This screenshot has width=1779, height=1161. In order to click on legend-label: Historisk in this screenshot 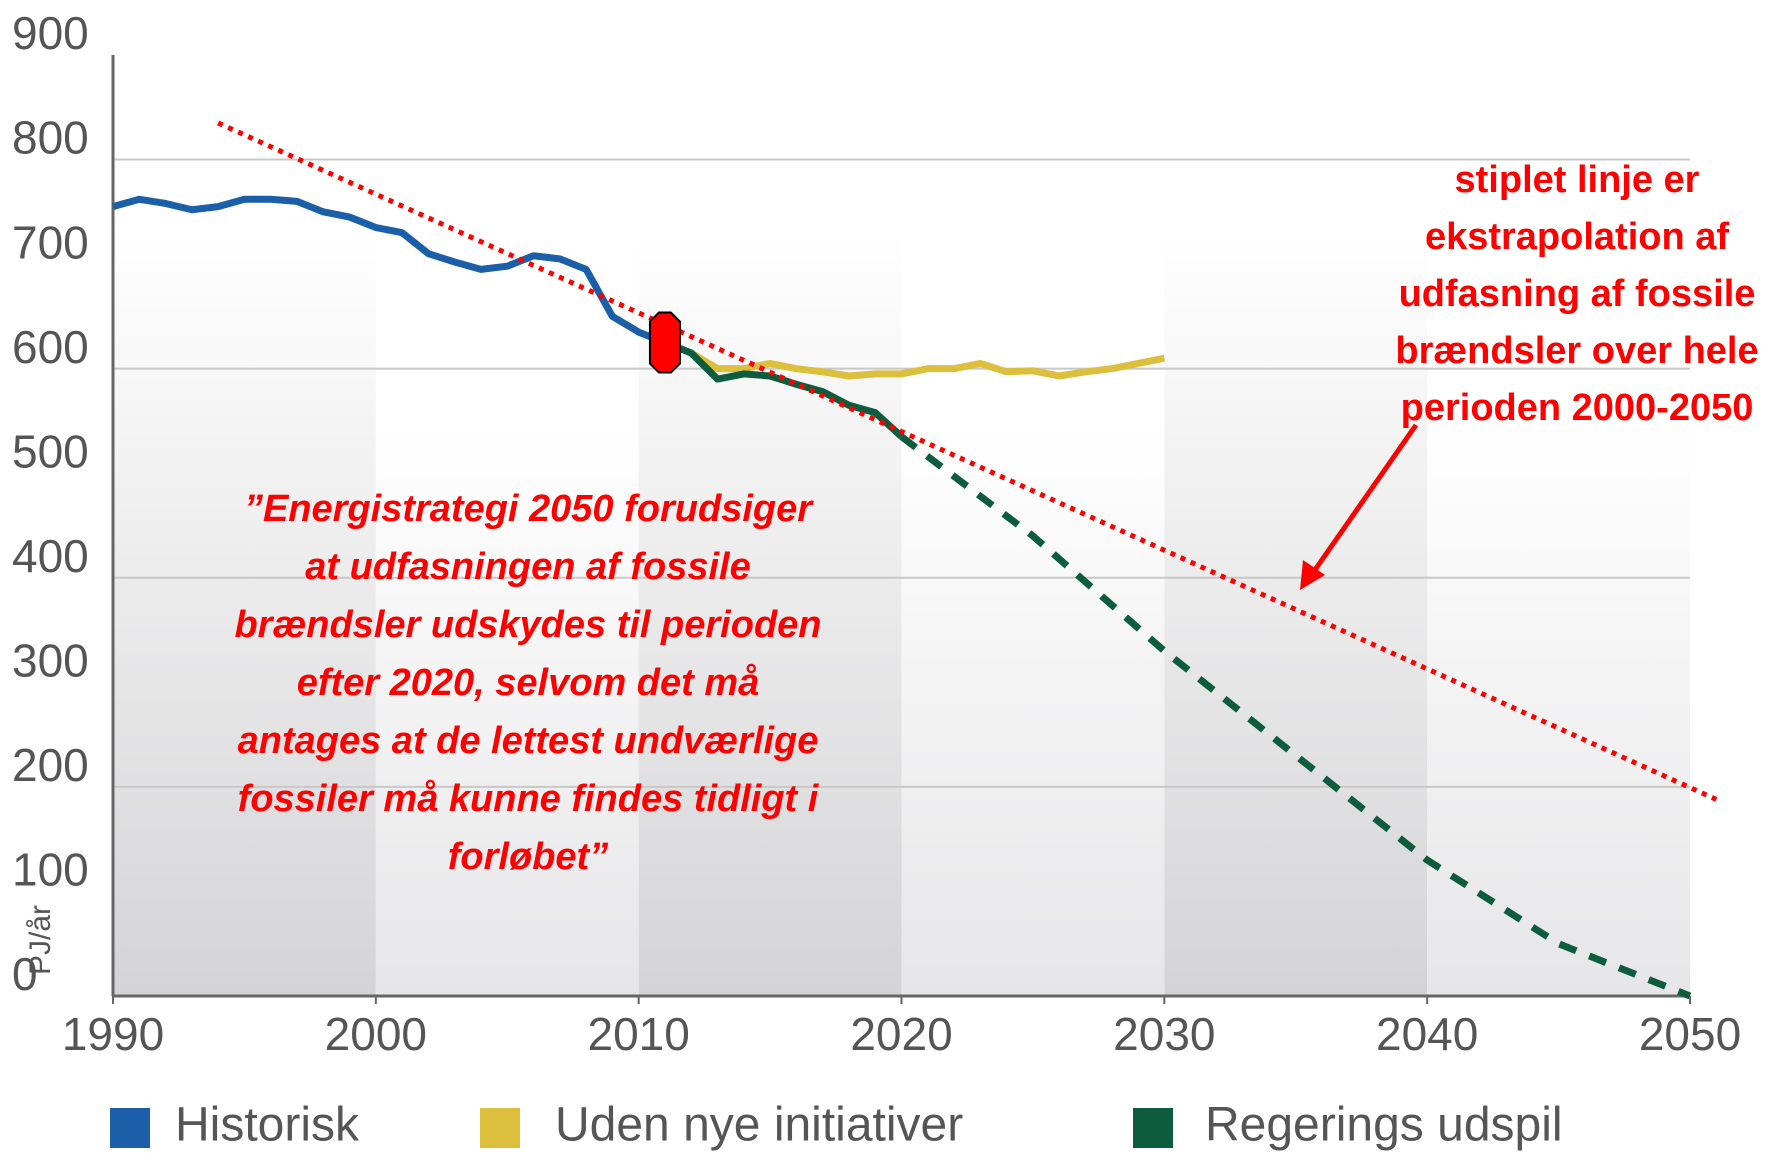, I will do `click(267, 1125)`.